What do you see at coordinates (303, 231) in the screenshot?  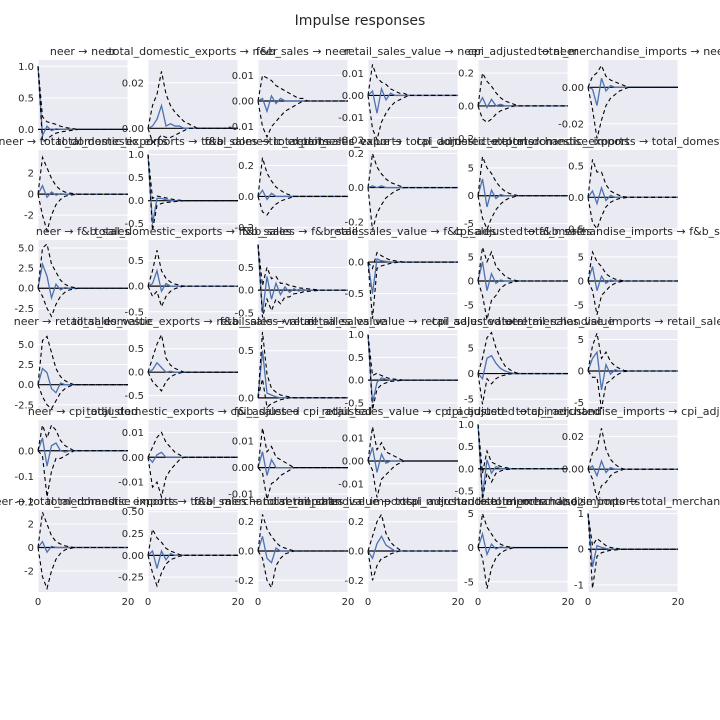 I see `panel-title: f&b_sales → f&b_sales` at bounding box center [303, 231].